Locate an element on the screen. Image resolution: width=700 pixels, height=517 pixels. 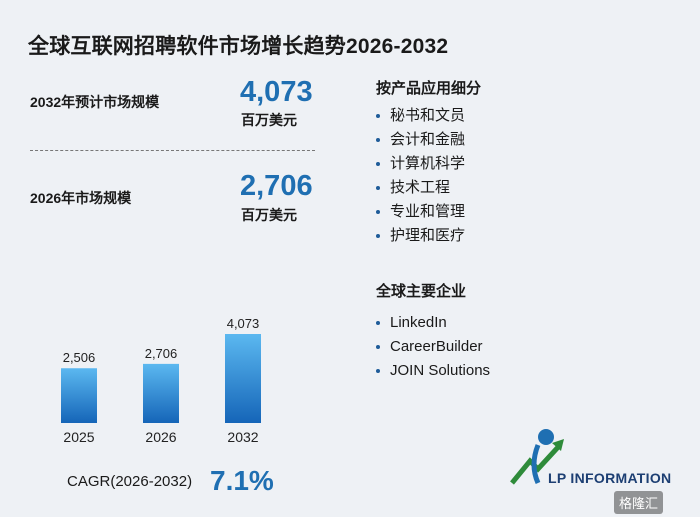
bar-2026 is located at coordinates (161, 393).